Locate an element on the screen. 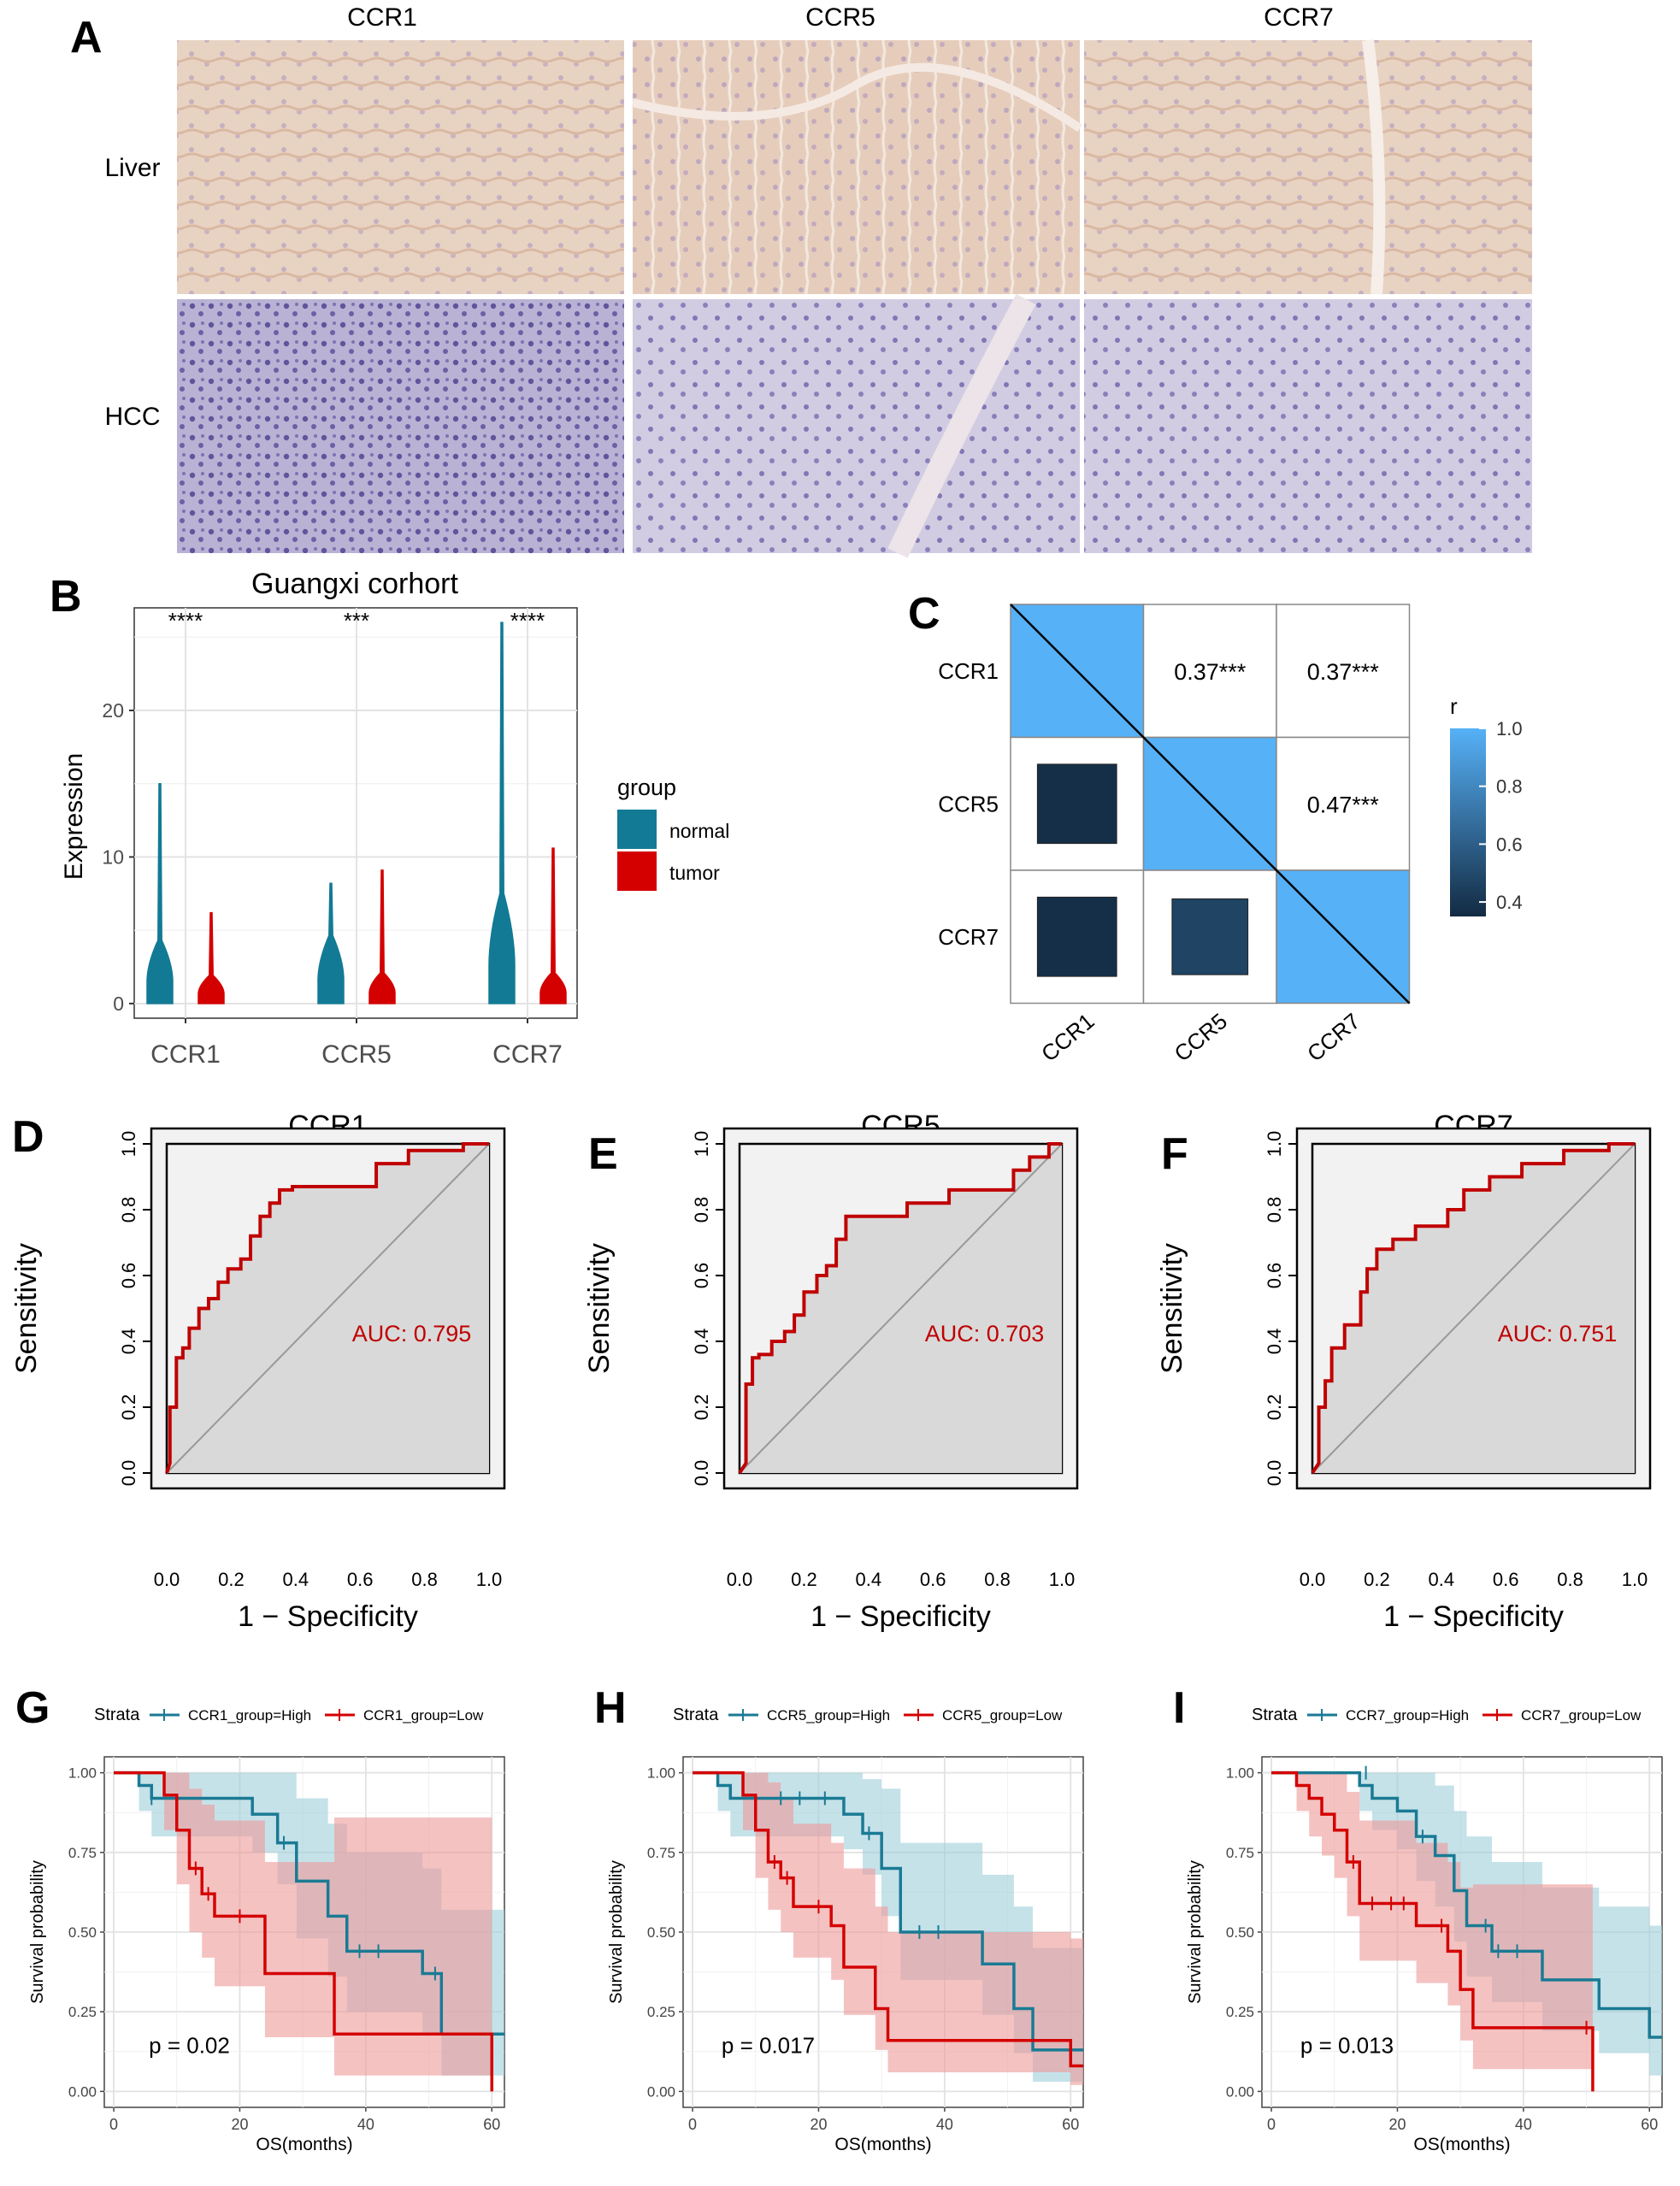  box-normal-CCR5 is located at coordinates (331, 979).